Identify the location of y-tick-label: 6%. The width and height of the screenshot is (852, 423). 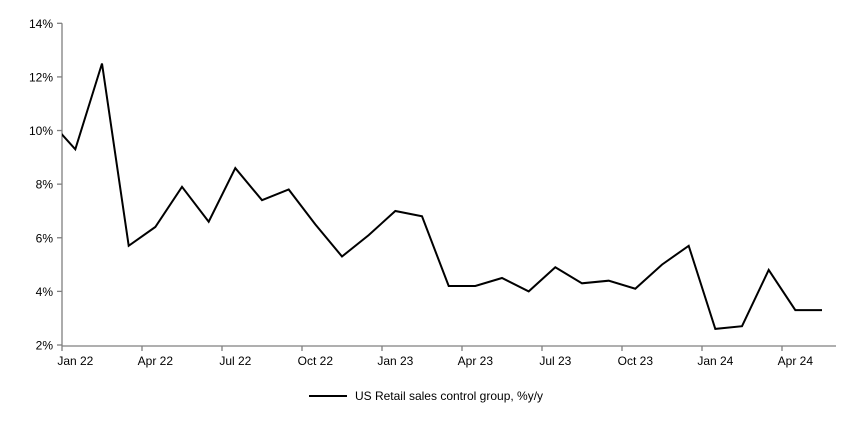
(45, 238).